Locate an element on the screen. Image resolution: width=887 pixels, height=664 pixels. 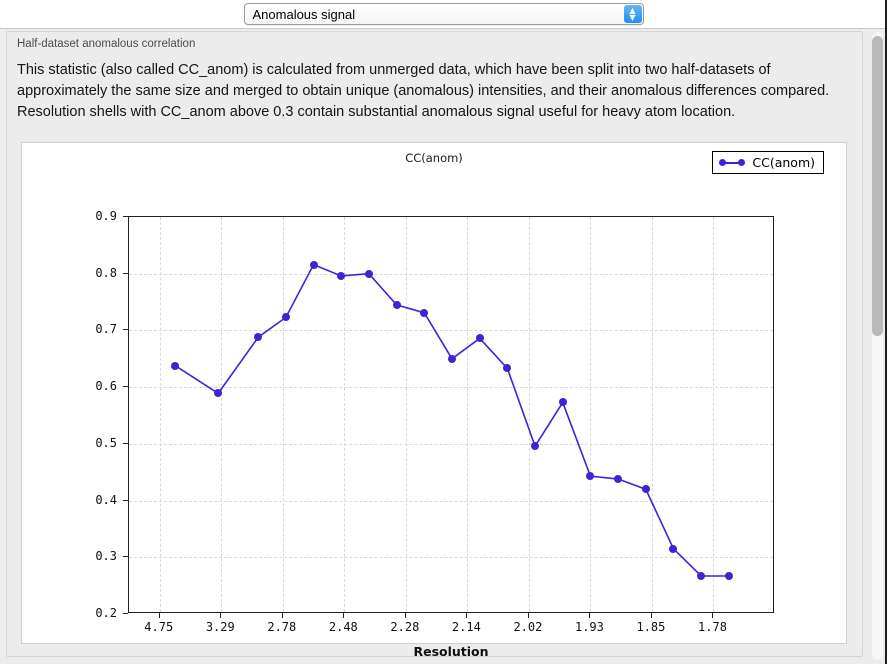
x-tick-label: 2.28 is located at coordinates (405, 627).